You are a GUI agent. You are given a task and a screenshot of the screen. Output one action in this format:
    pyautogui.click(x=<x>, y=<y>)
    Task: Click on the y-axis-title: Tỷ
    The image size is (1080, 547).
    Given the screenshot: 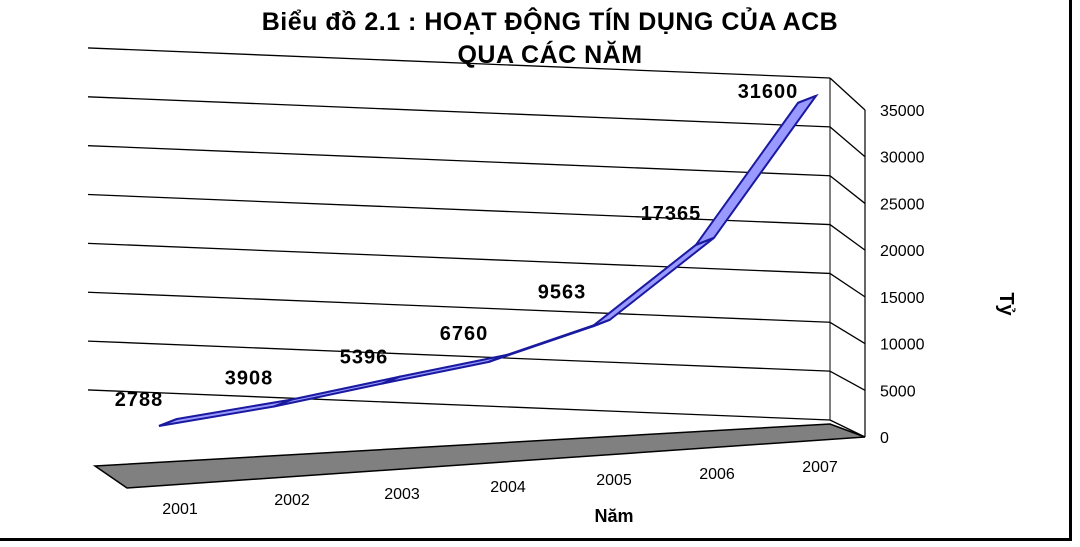 What is the action you would take?
    pyautogui.click(x=1006, y=304)
    